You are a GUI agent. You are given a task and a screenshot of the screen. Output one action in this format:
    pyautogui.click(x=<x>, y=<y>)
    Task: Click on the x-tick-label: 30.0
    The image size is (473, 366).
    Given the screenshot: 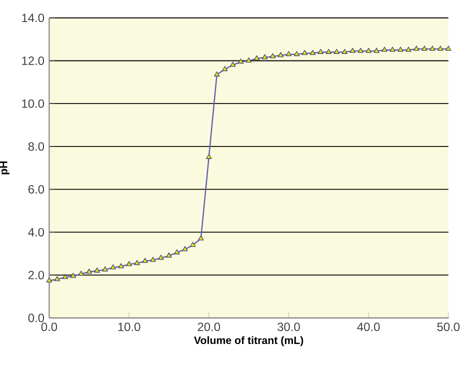 What is the action you would take?
    pyautogui.click(x=289, y=327)
    